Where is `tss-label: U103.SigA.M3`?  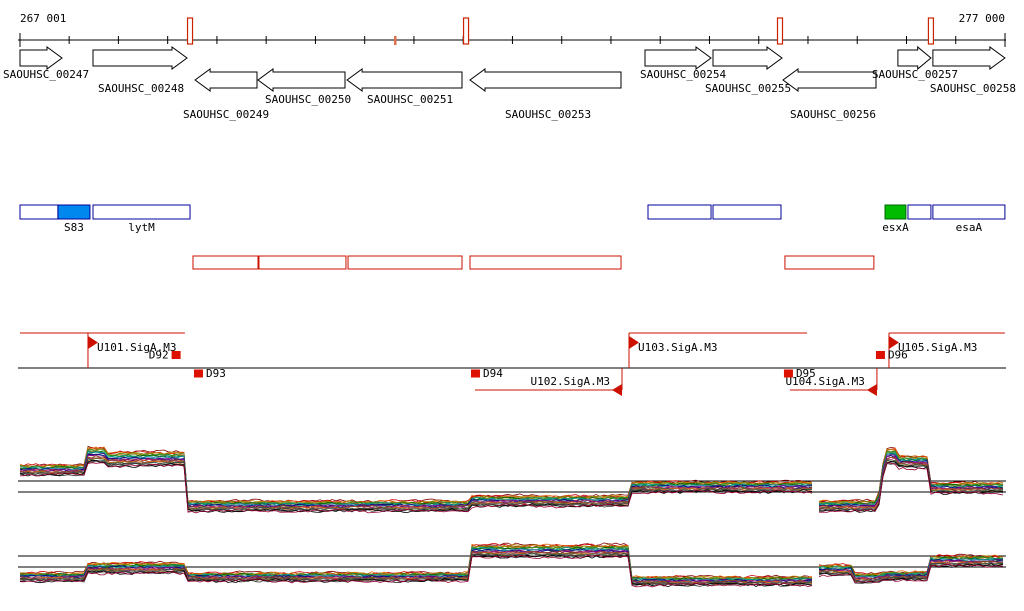 tss-label: U103.SigA.M3 is located at coordinates (677, 347).